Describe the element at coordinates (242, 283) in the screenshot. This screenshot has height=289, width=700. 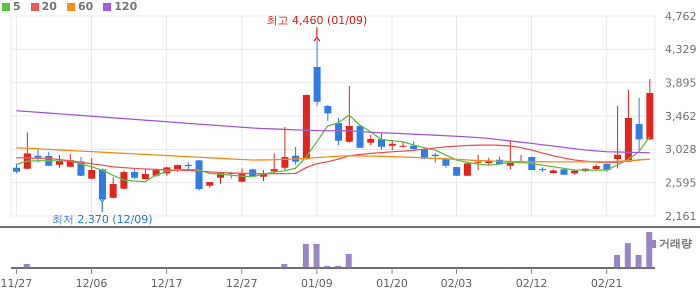
I see `x-tick-label: 12/27` at that location.